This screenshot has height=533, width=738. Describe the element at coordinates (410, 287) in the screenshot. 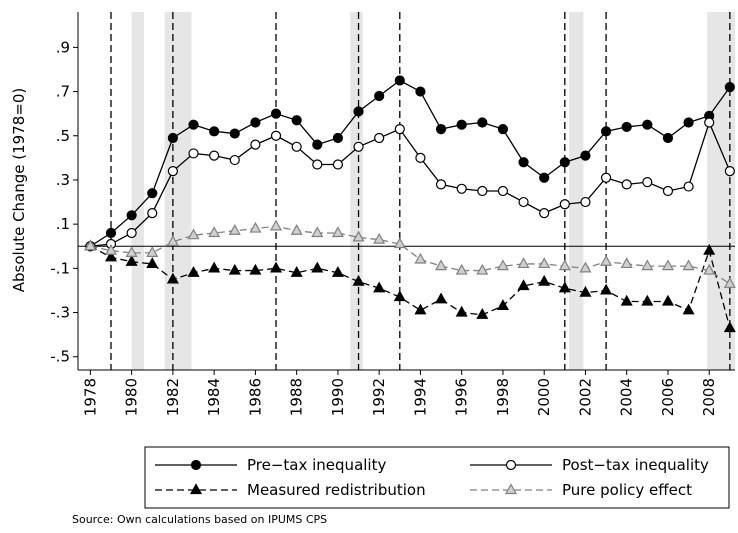

I see `series-line` at that location.